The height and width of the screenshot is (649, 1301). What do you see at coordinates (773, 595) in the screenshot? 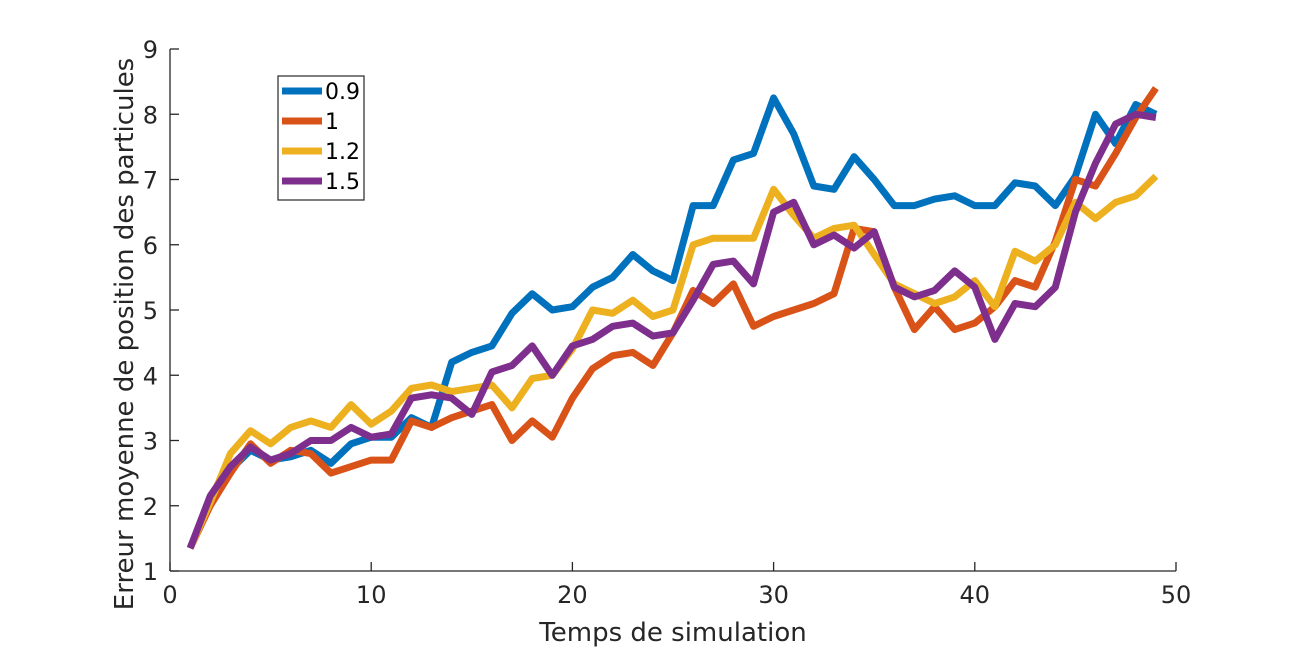
I see `x-tick-label: 30` at bounding box center [773, 595].